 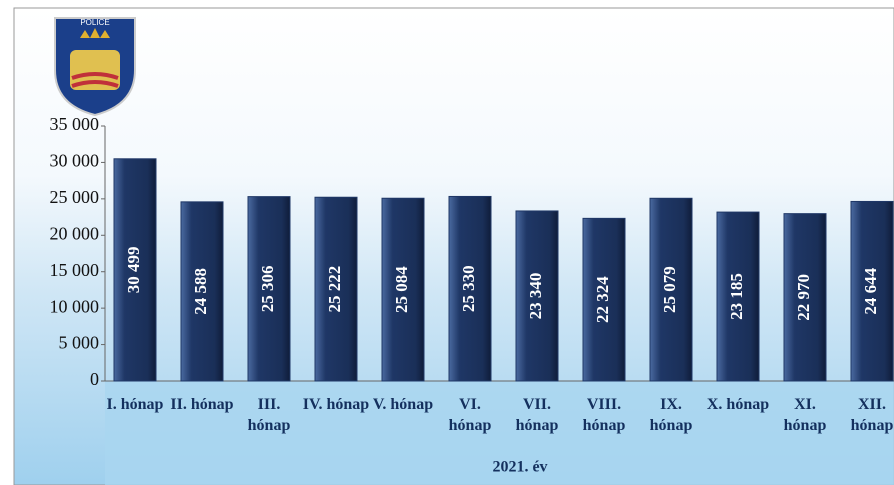 What do you see at coordinates (269, 415) in the screenshot?
I see `x-tick-label: III. hónap` at bounding box center [269, 415].